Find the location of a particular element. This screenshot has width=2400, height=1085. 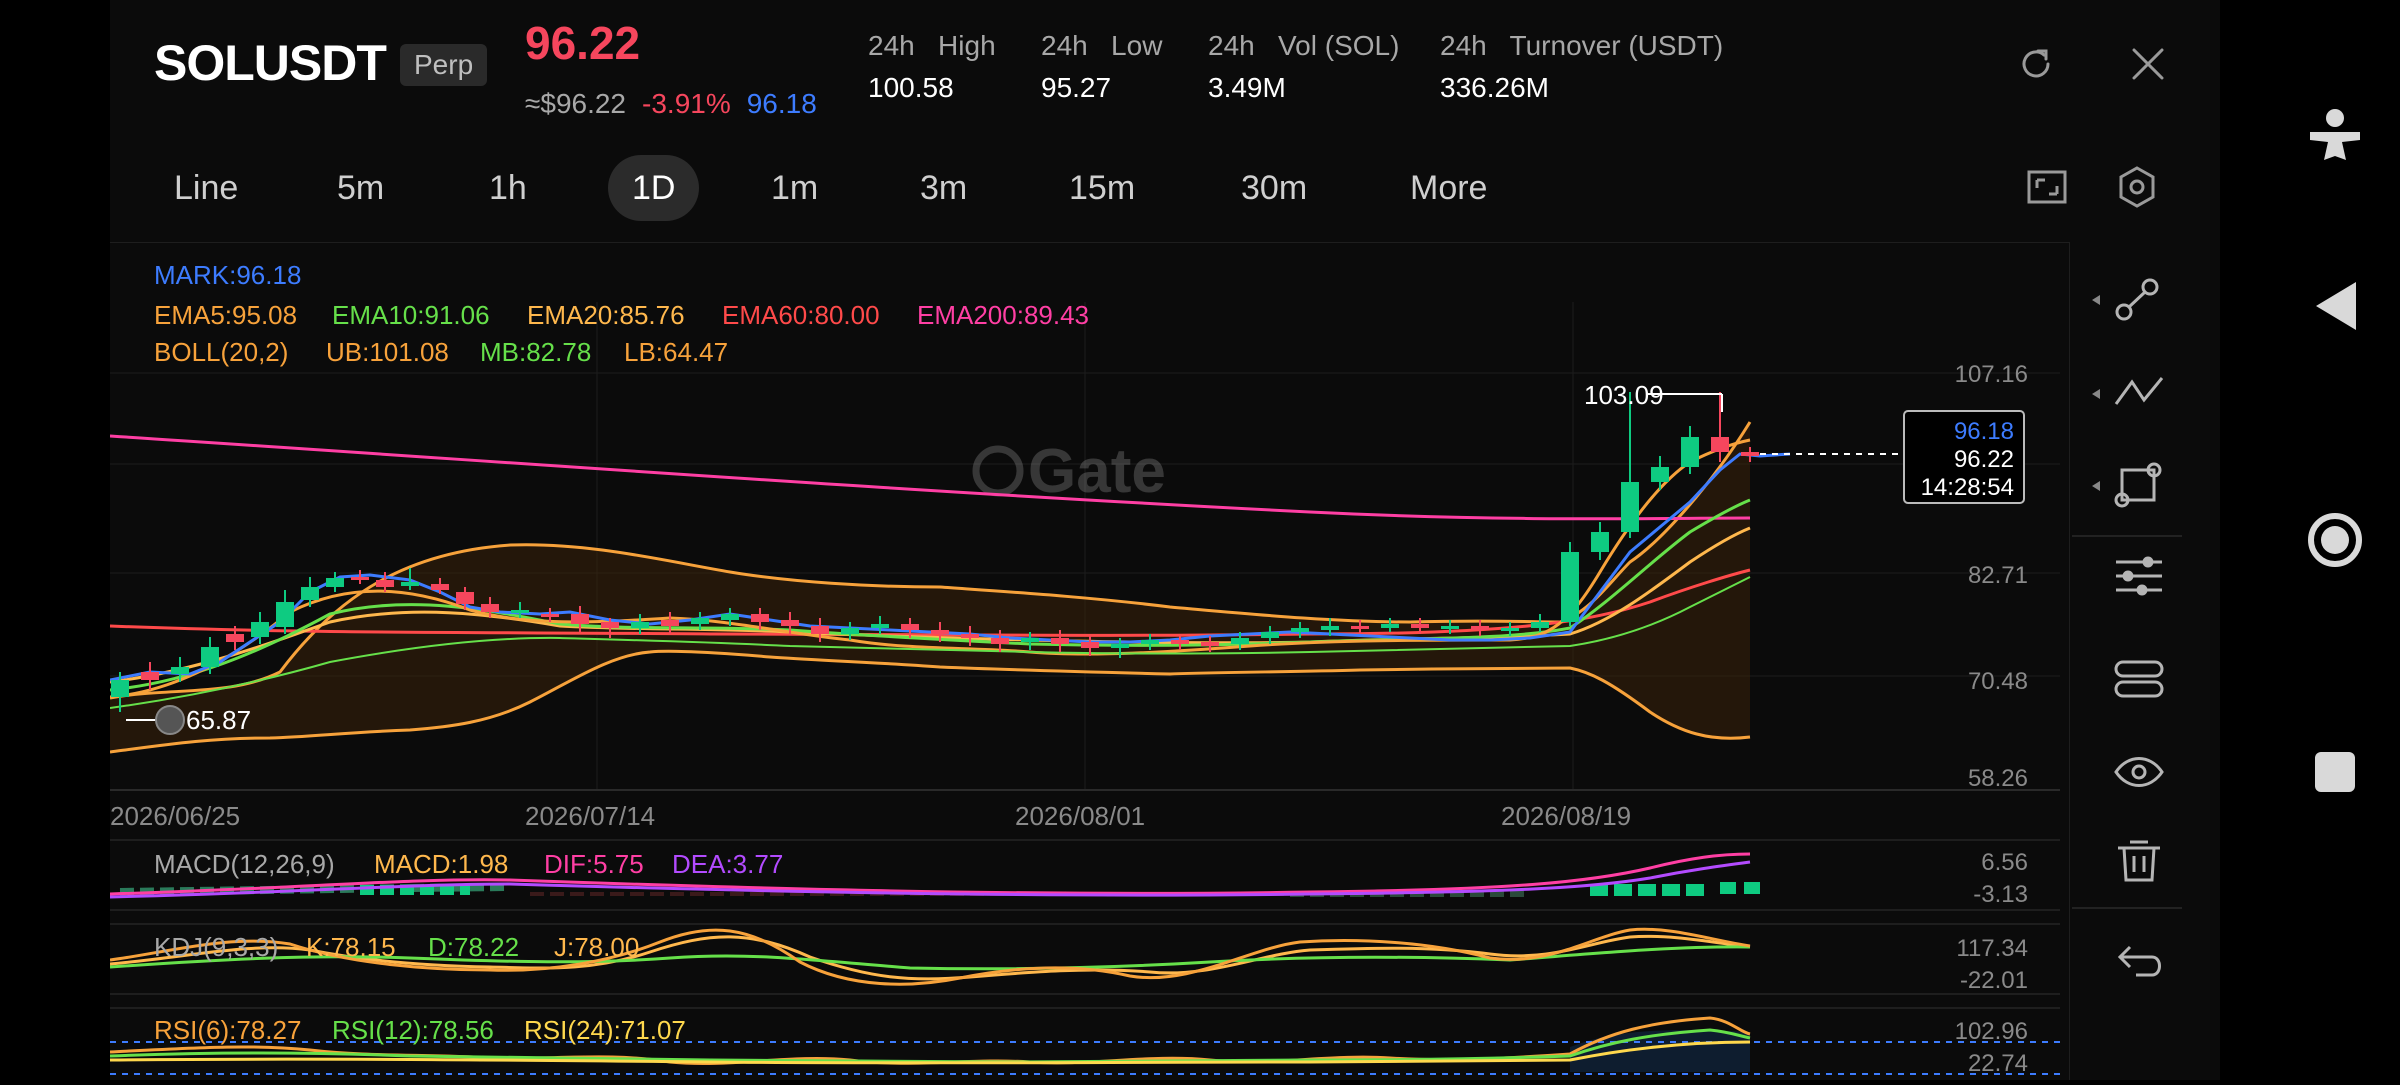

high-annotation: 103.09 is located at coordinates (1653, 396).